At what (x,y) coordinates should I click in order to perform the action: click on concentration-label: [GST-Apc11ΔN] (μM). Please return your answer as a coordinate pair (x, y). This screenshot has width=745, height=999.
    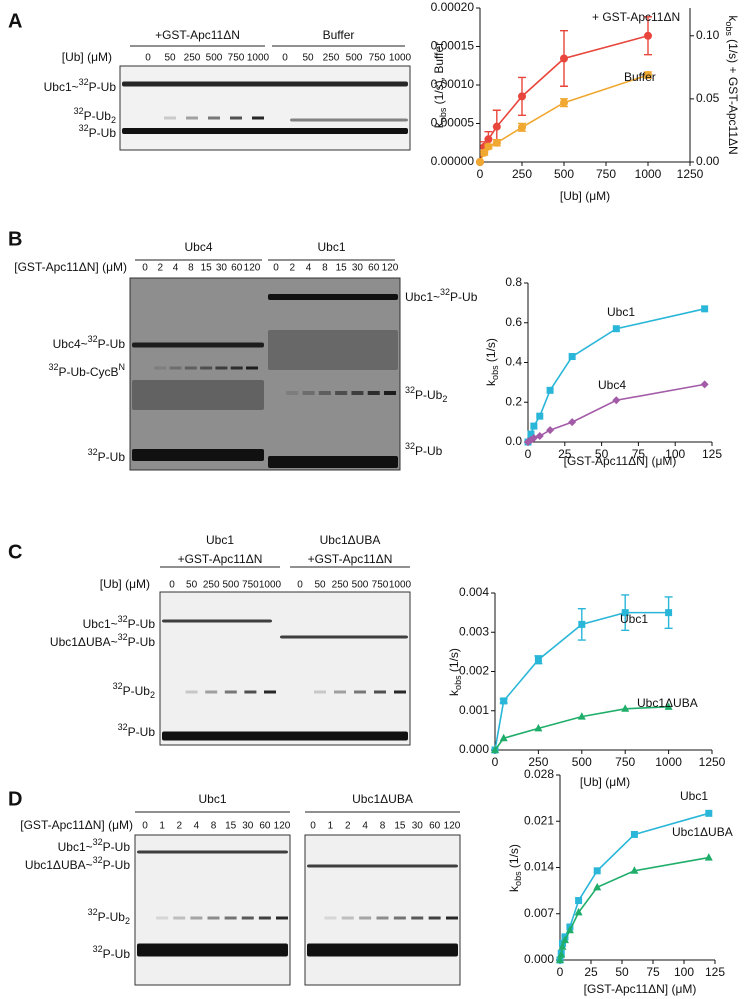
    Looking at the image, I should click on (70, 267).